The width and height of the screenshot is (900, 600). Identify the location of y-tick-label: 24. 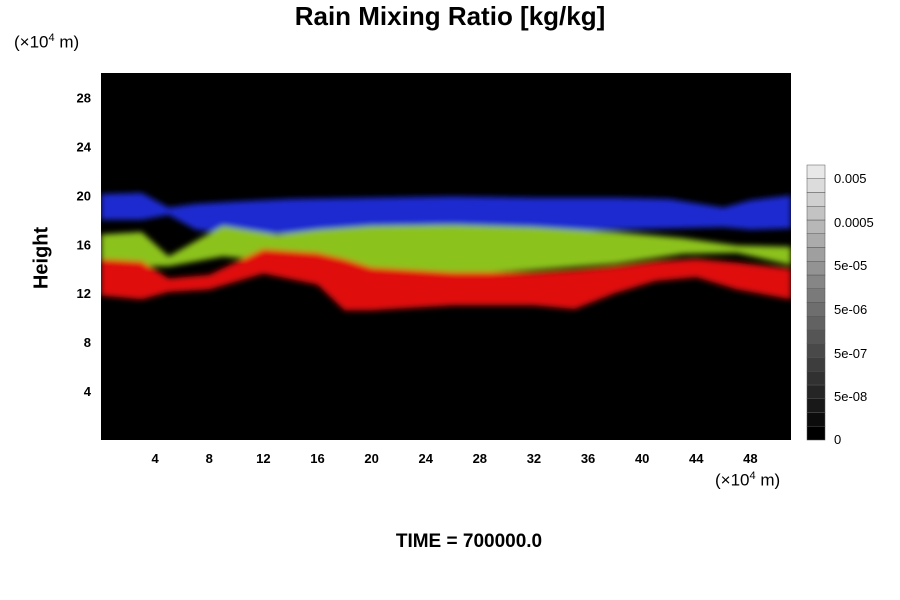
(84, 146).